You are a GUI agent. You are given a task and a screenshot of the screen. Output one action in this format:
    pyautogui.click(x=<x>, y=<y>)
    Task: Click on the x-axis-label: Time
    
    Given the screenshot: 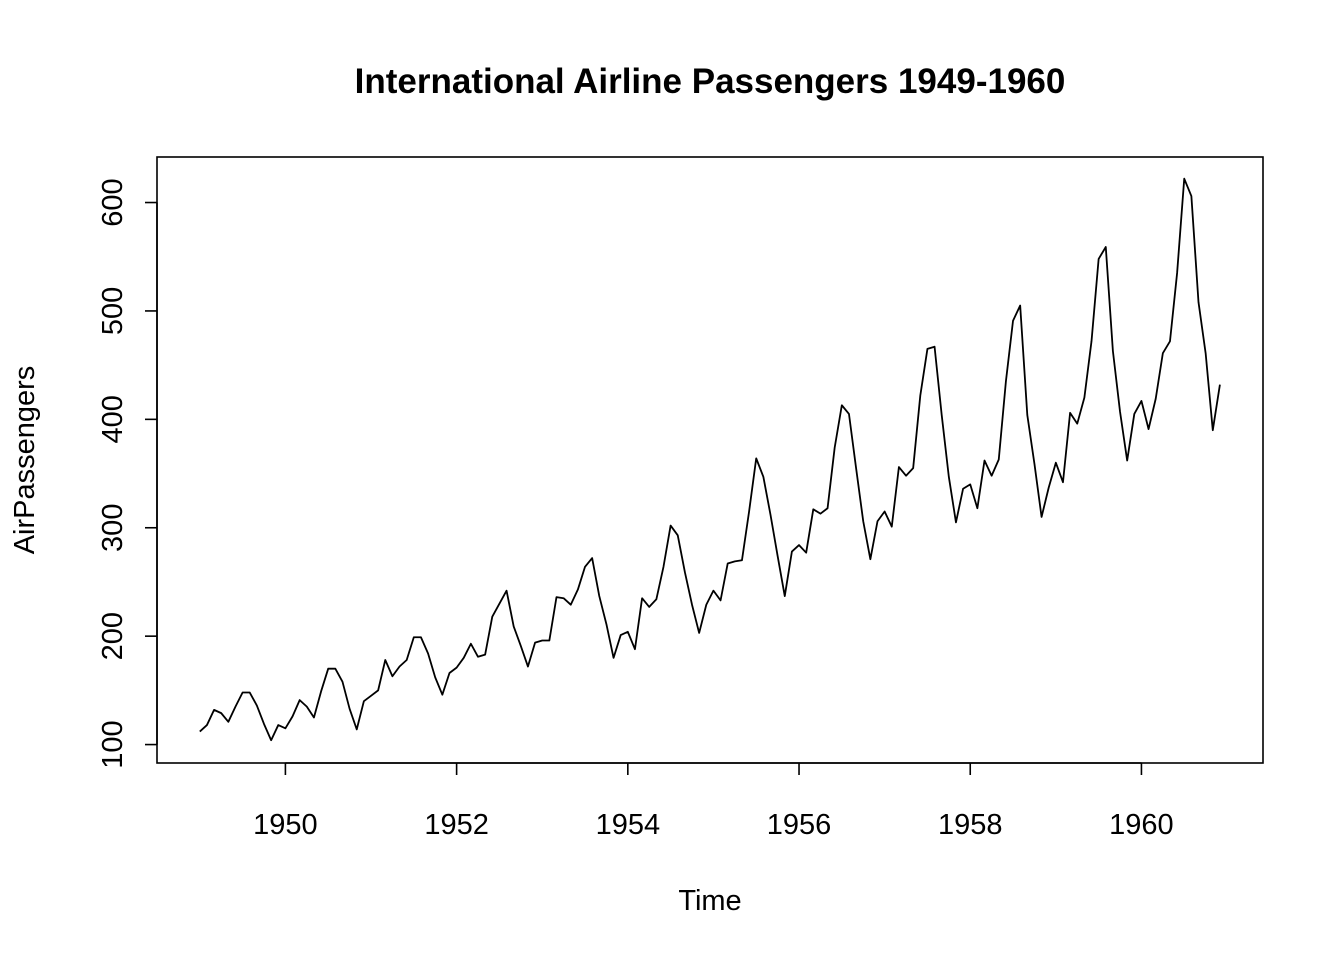 What is the action you would take?
    pyautogui.click(x=709, y=901)
    